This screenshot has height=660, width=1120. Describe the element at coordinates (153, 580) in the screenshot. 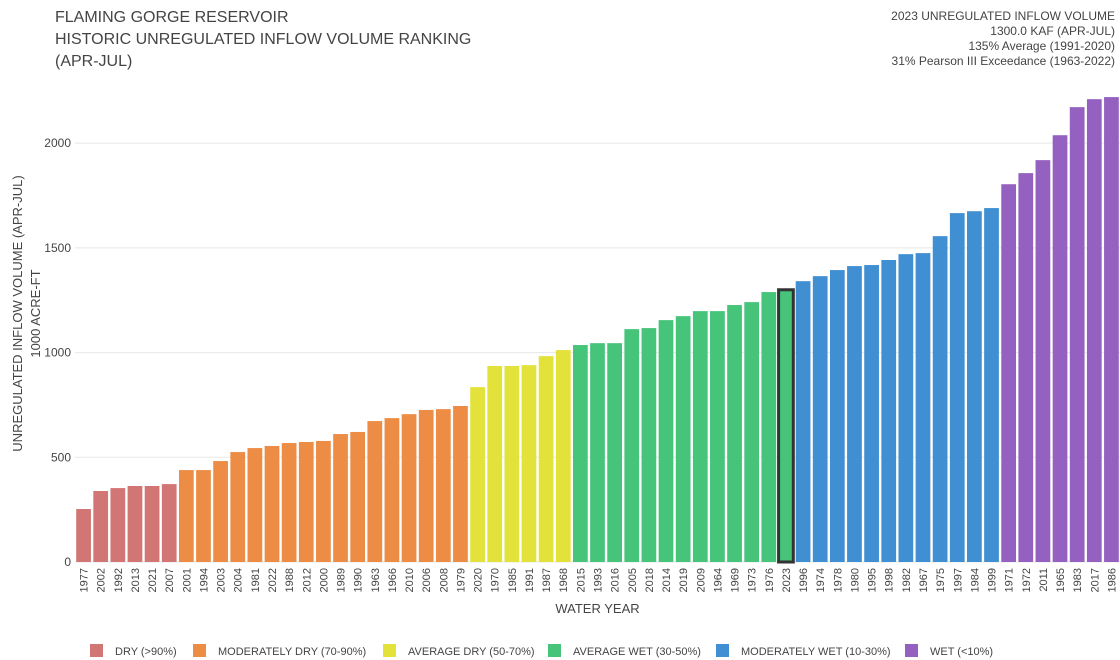

I see `x-tick-label: 2021` at that location.